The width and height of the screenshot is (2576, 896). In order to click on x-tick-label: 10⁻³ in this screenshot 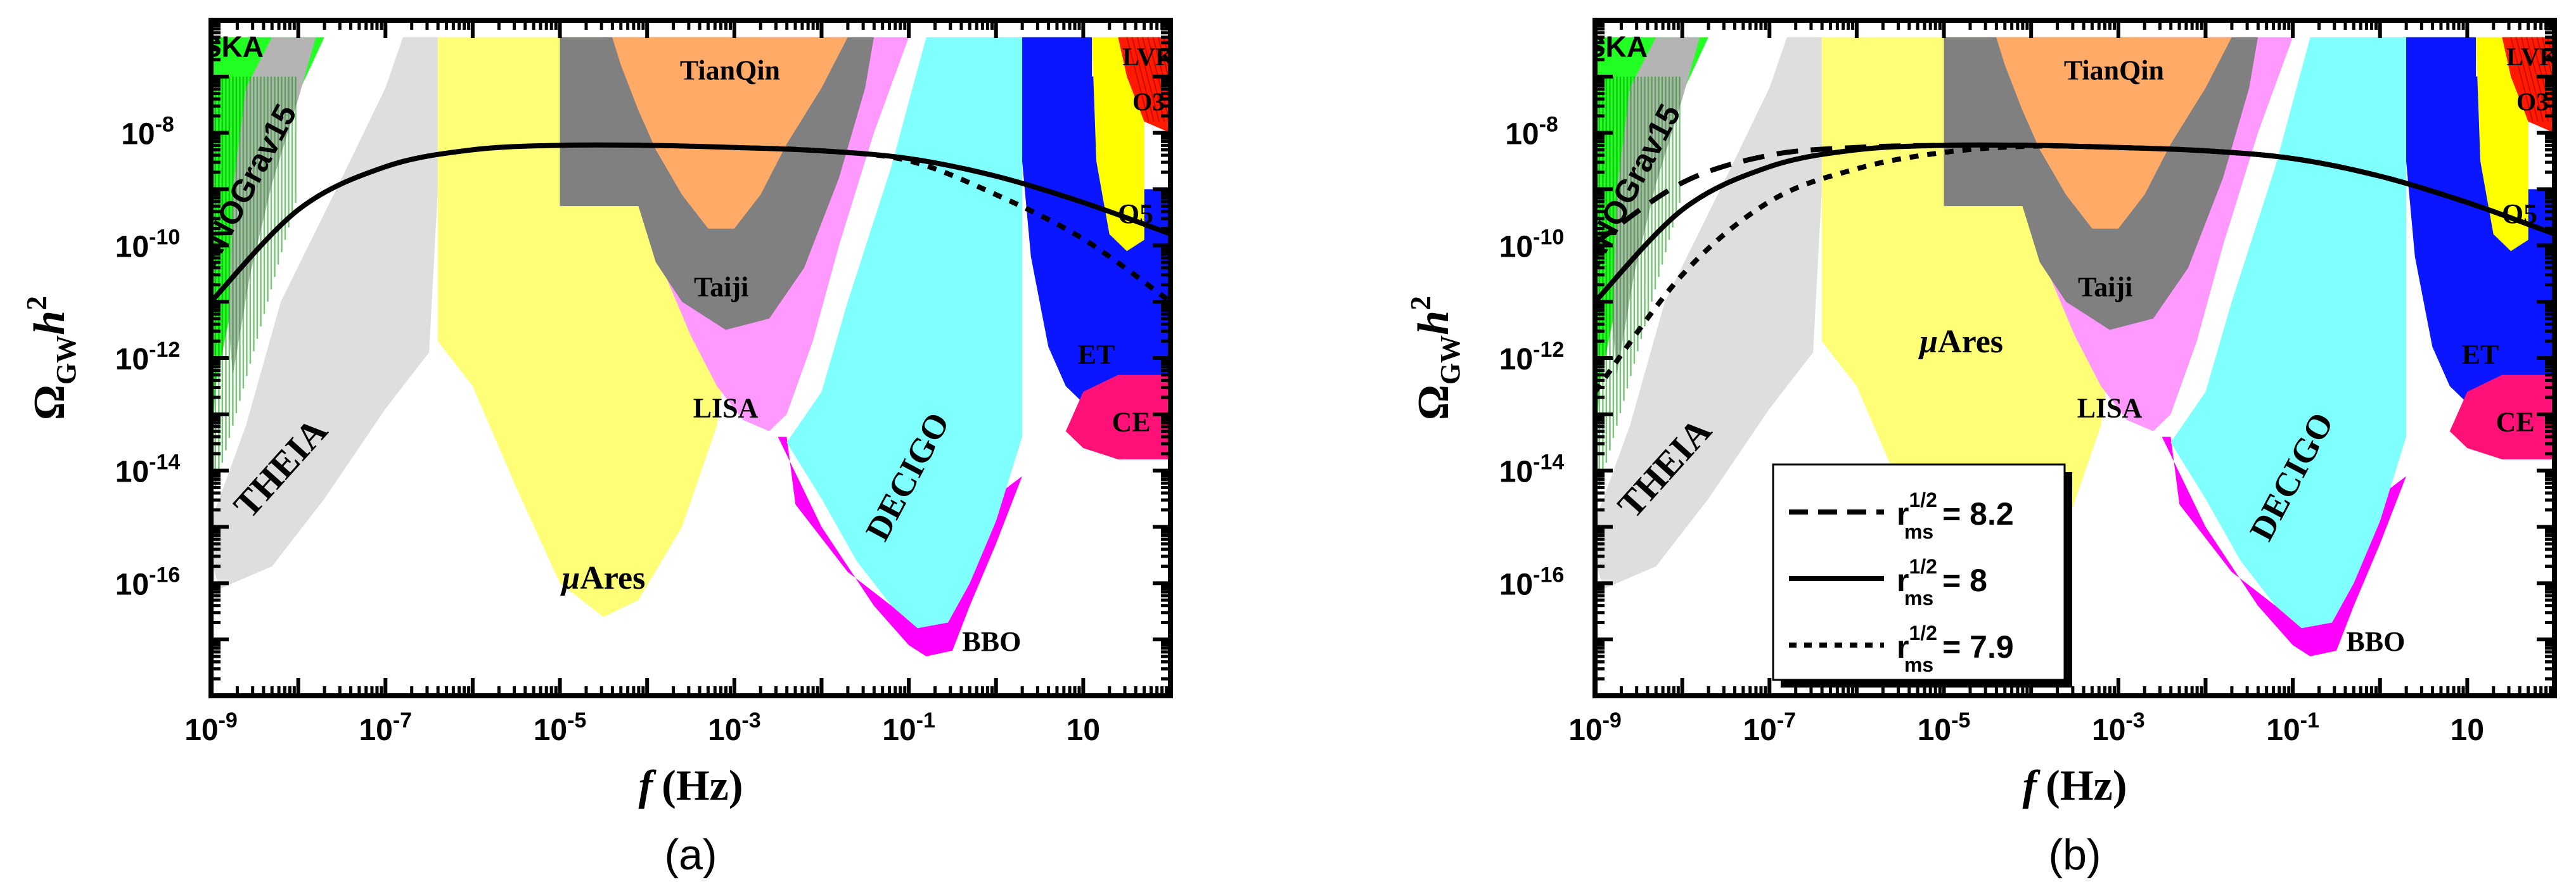, I will do `click(2118, 727)`.